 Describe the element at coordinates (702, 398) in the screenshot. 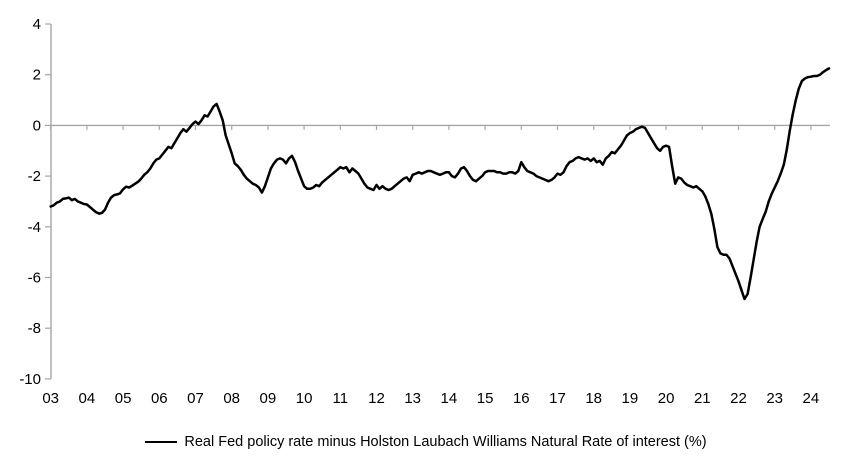

I see `x-axis-label: 21` at that location.